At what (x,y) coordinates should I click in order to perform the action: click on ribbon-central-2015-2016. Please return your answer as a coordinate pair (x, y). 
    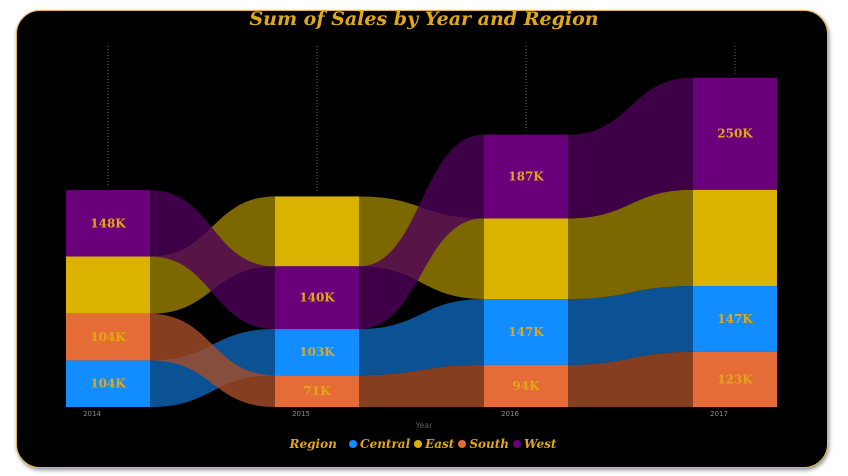
    Looking at the image, I should click on (421, 337).